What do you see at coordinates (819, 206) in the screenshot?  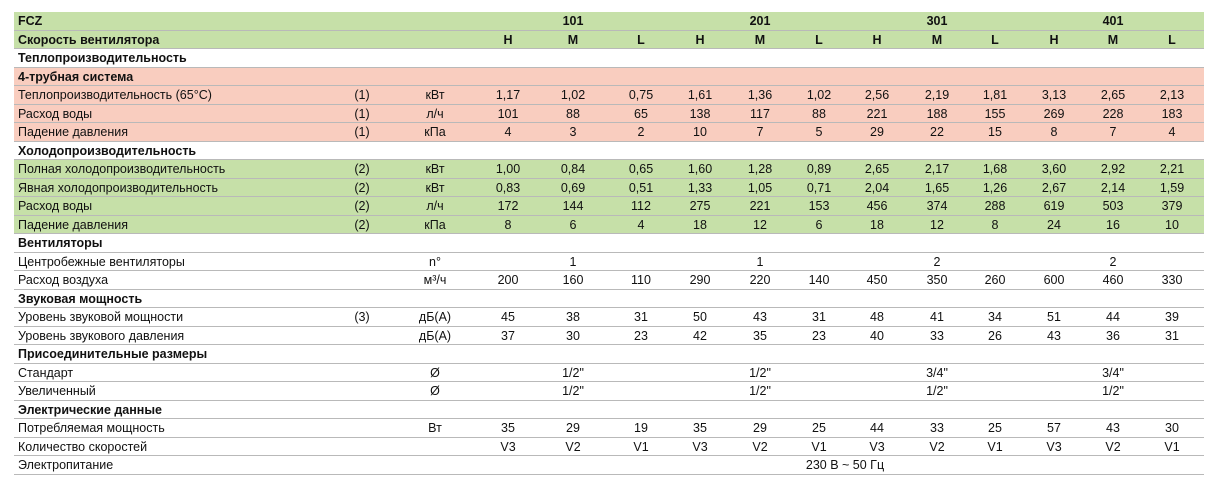 I see `value: 153` at bounding box center [819, 206].